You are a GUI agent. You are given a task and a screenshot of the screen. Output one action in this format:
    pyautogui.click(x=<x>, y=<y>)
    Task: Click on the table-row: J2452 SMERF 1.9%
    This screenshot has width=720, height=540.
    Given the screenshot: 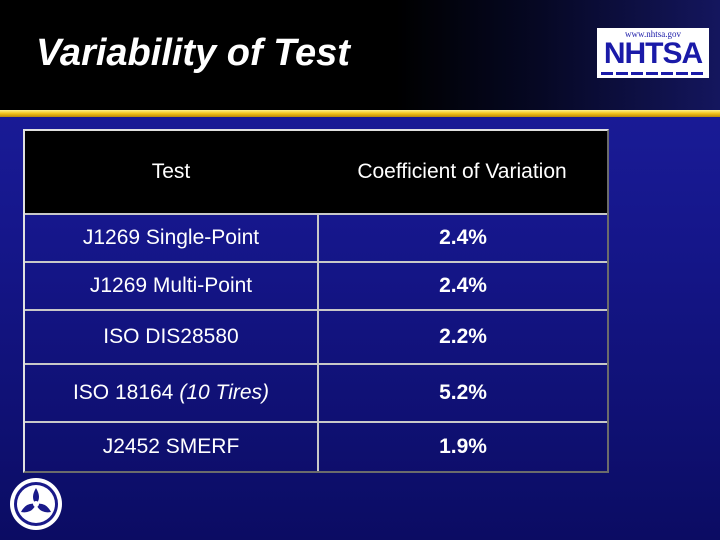 What is the action you would take?
    pyautogui.click(x=316, y=446)
    